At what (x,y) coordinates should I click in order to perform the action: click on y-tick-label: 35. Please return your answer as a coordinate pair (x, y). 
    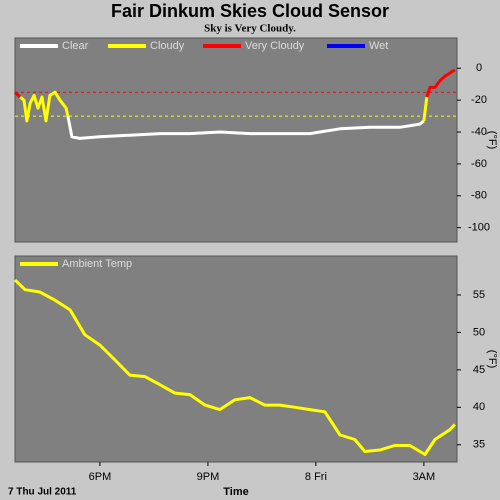
    Looking at the image, I should click on (479, 445).